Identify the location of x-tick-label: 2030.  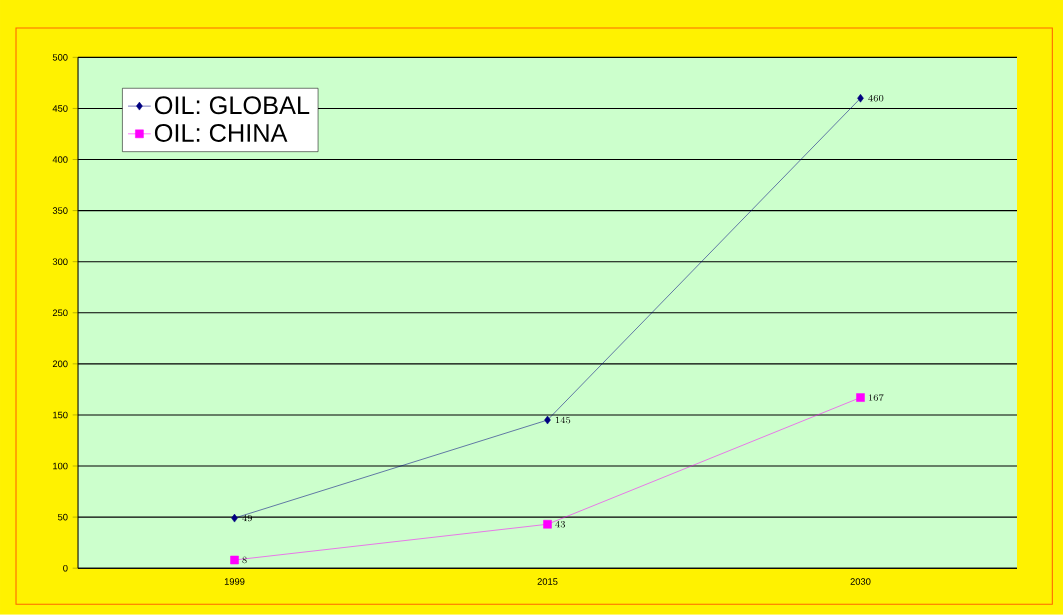
(860, 581).